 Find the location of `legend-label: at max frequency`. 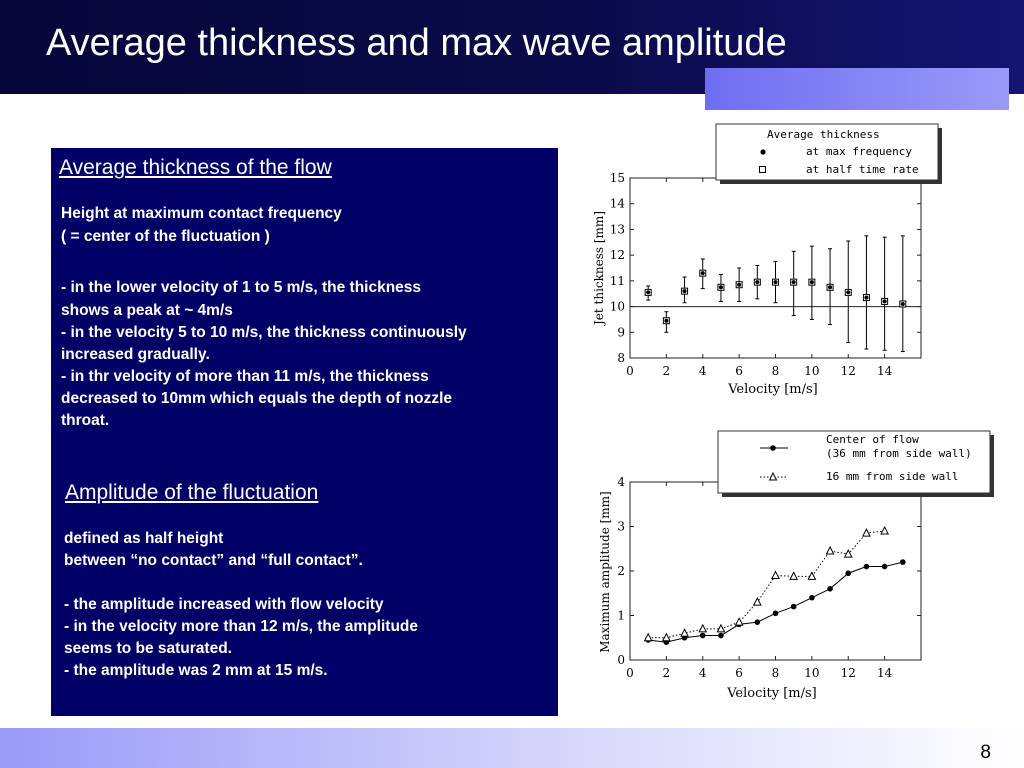

legend-label: at max frequency is located at coordinates (859, 151).